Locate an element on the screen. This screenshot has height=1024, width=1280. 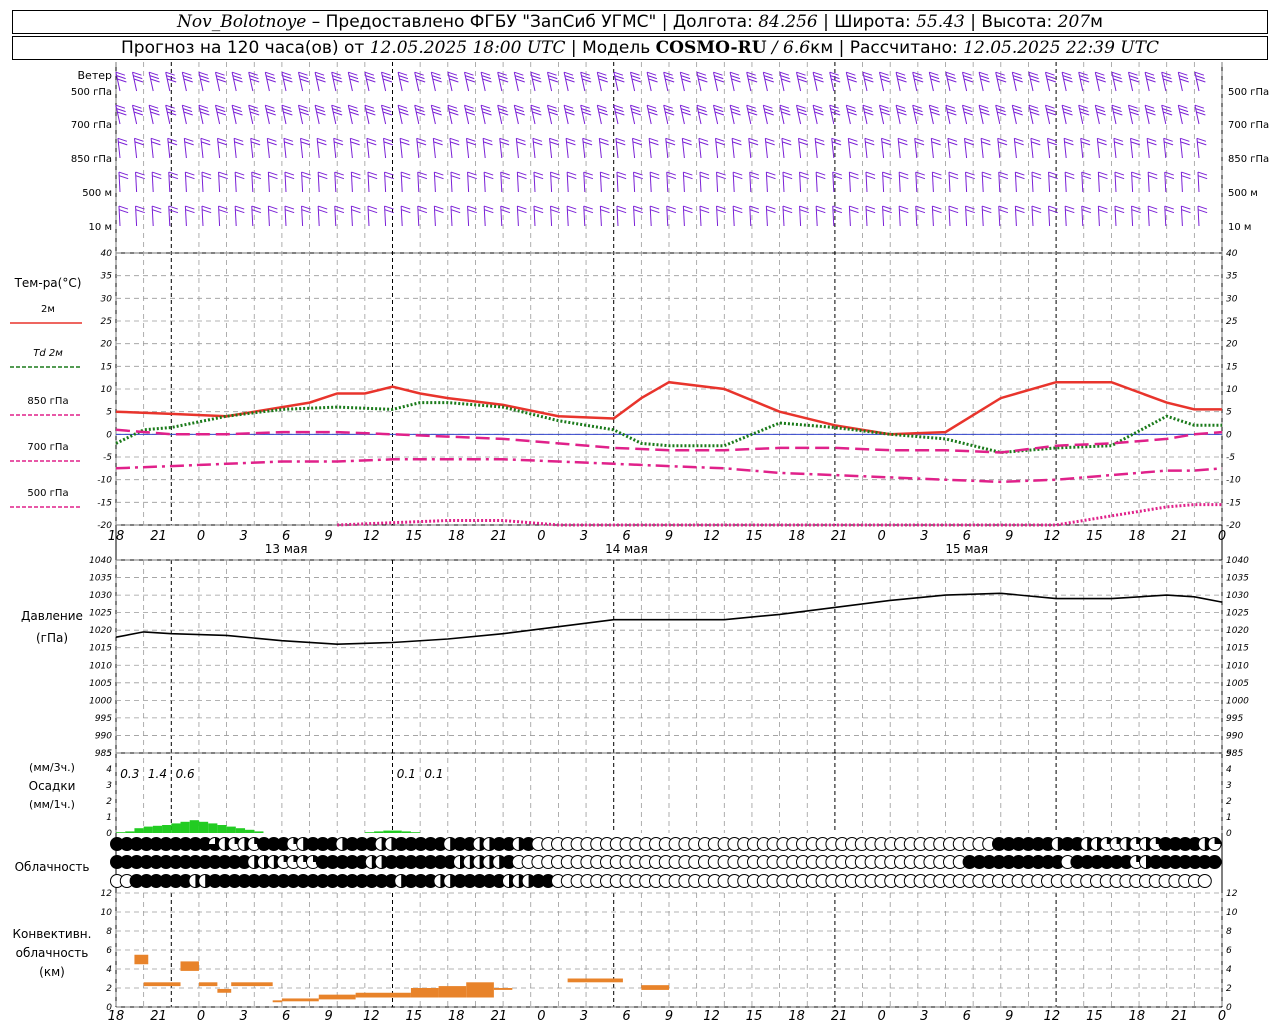
y-tick-label: 10 is located at coordinates (1232, 390).